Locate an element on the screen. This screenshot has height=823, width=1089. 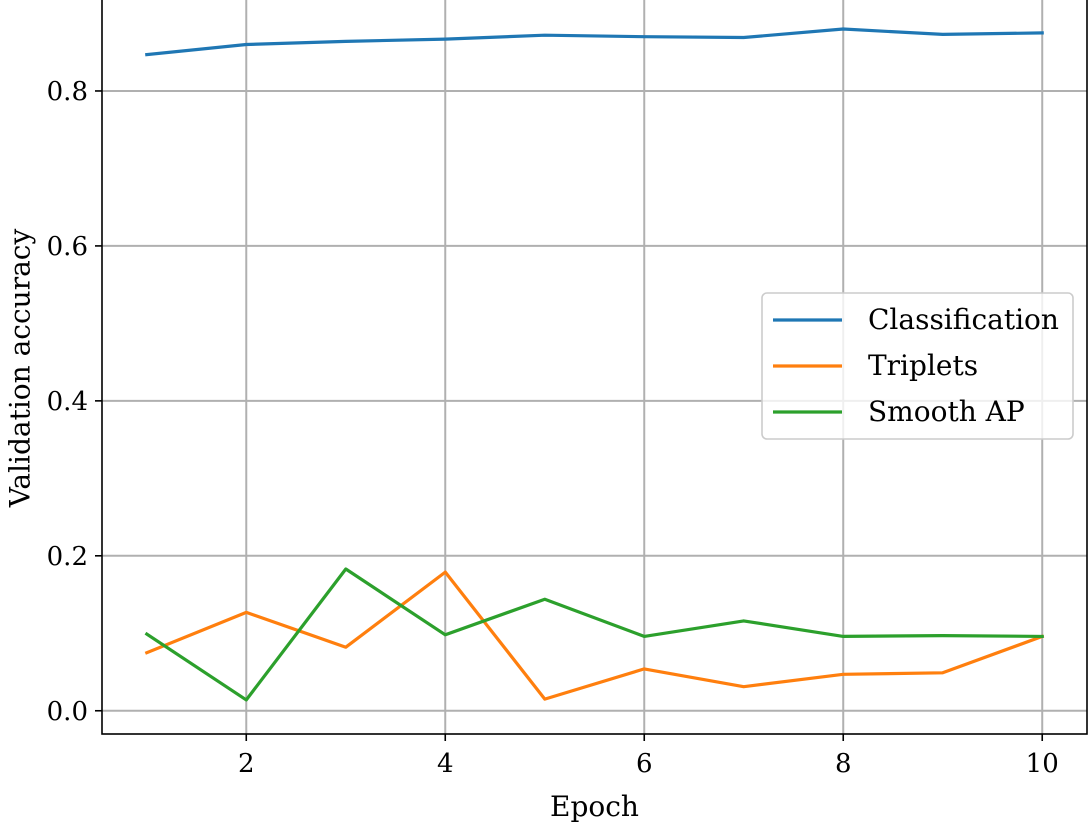
x-tick-label: 6 is located at coordinates (644, 764).